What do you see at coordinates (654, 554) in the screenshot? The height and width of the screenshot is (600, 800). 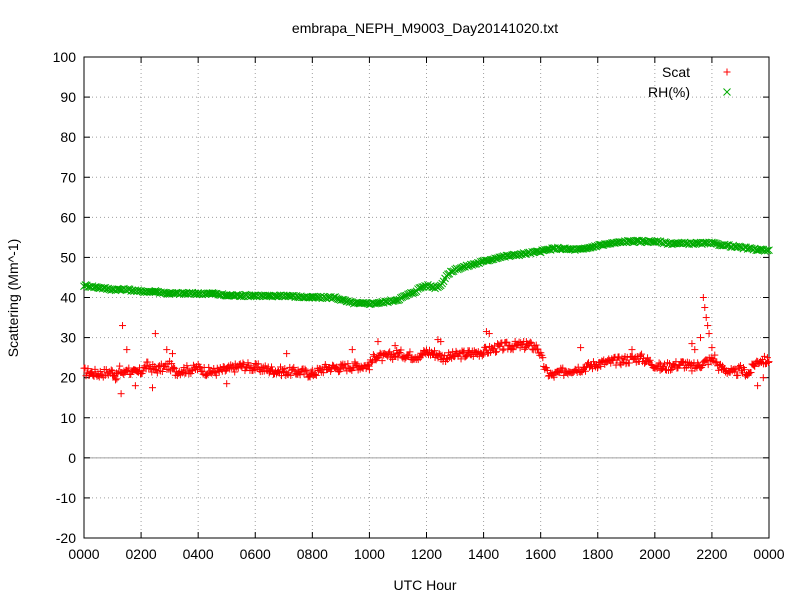 I see `x-tick-label: 2000` at bounding box center [654, 554].